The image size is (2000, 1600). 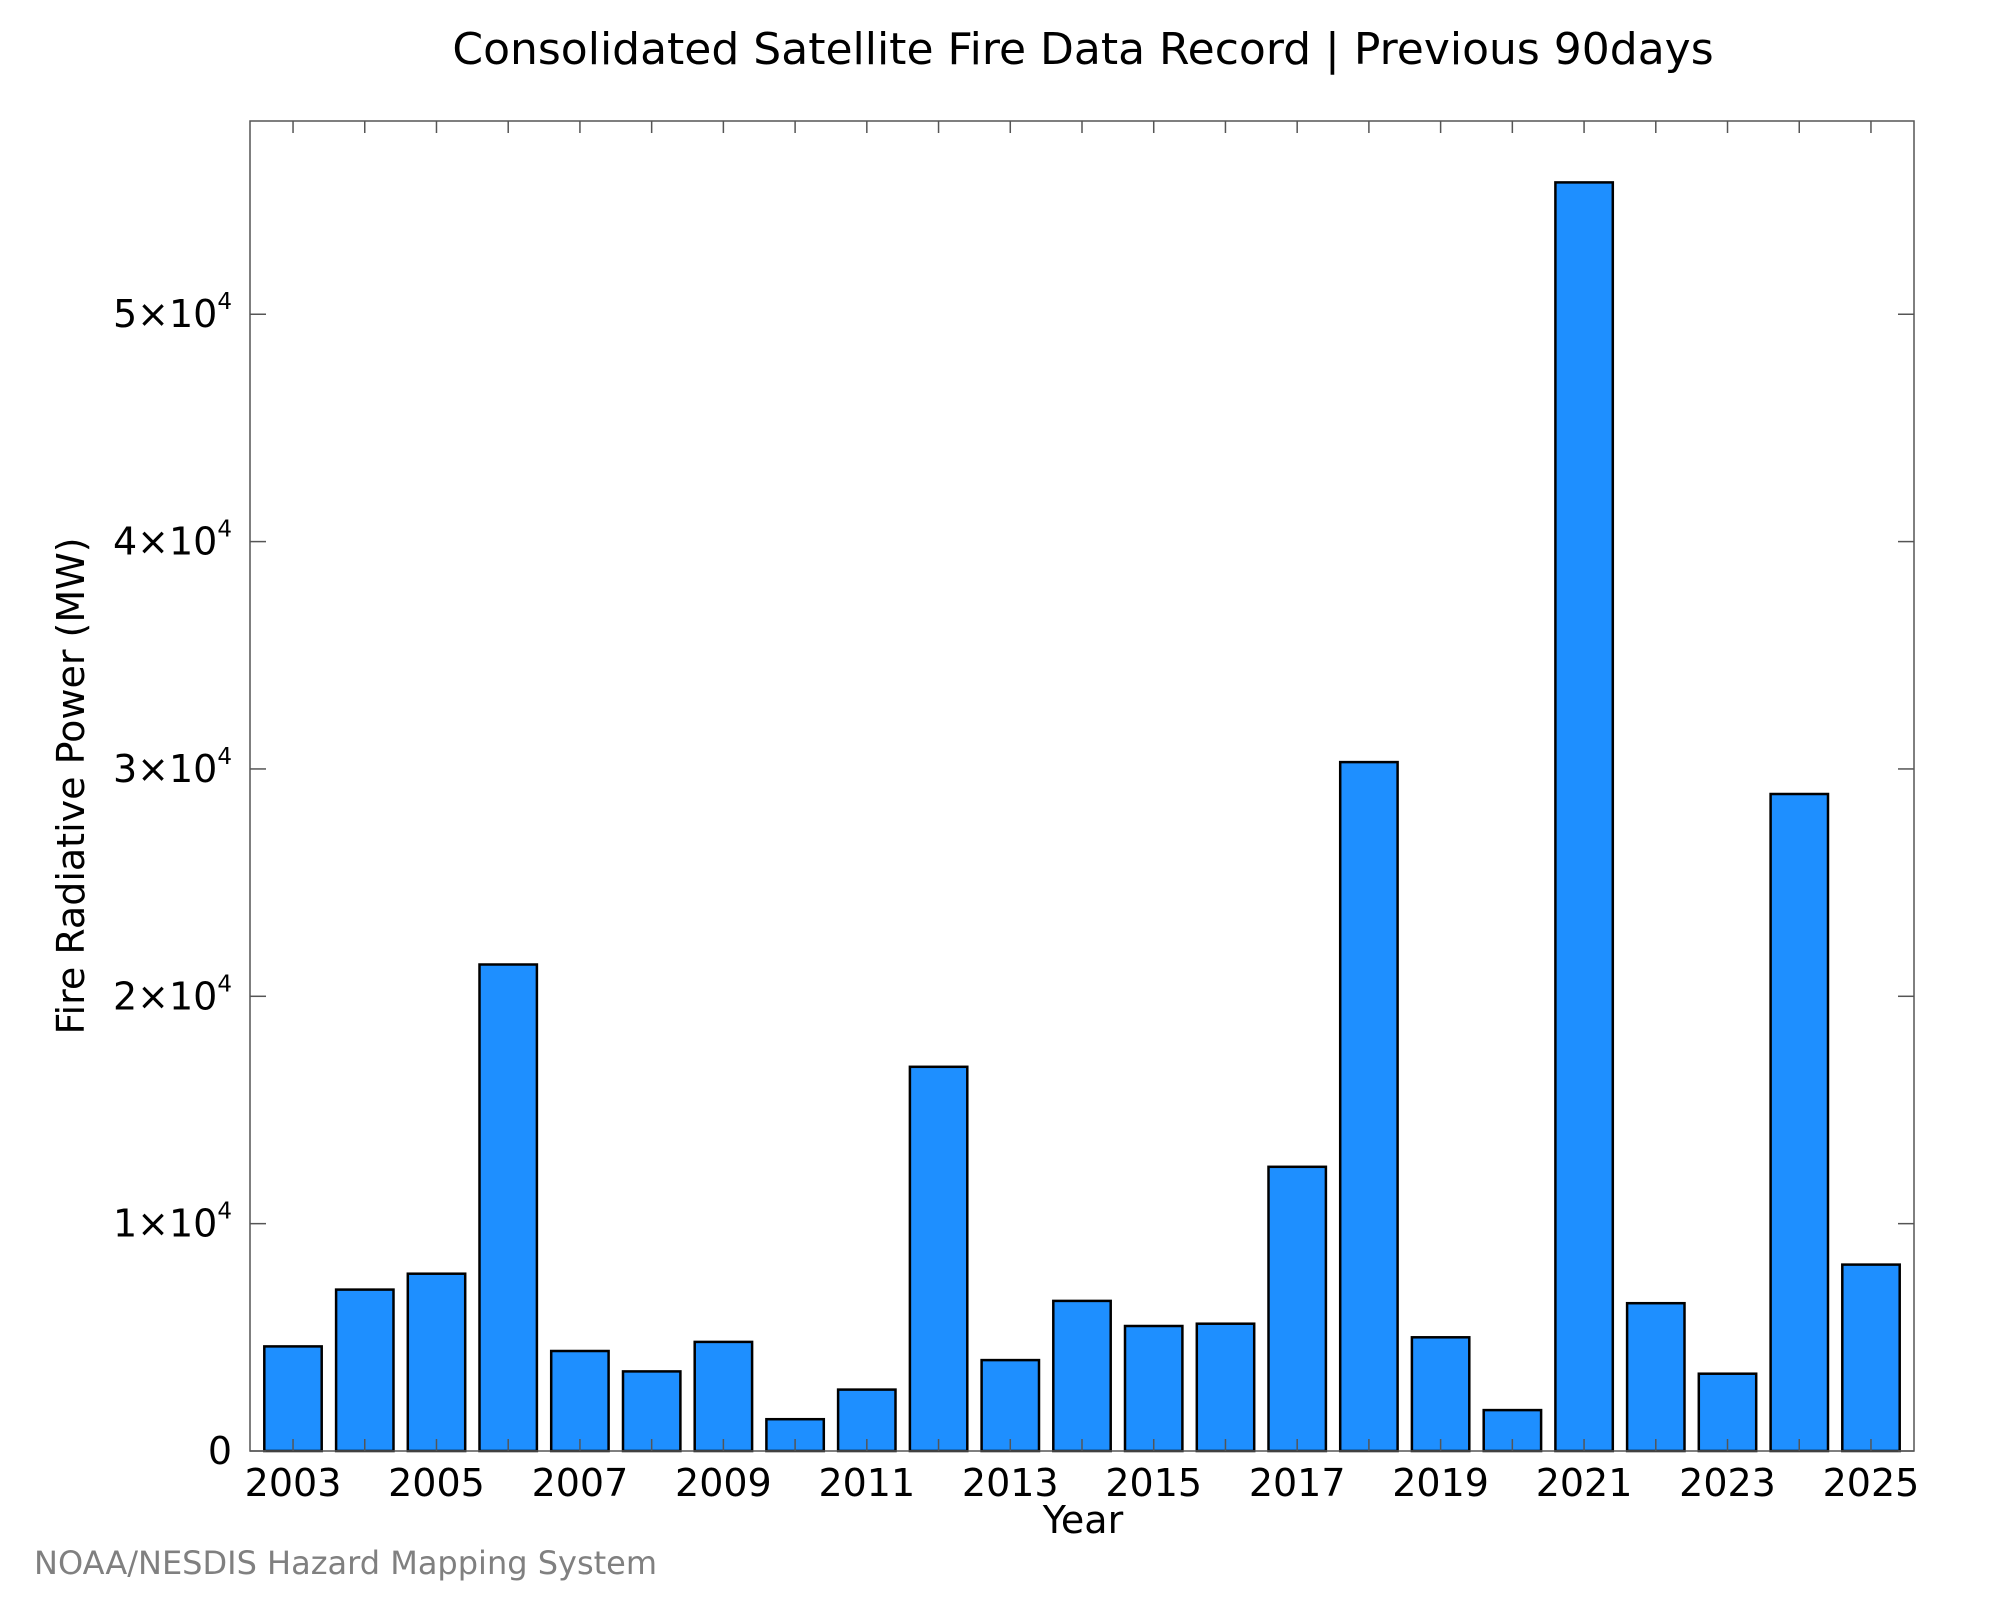 I want to click on y-tick-label-30000: 3×10⁴, so click(x=172, y=767).